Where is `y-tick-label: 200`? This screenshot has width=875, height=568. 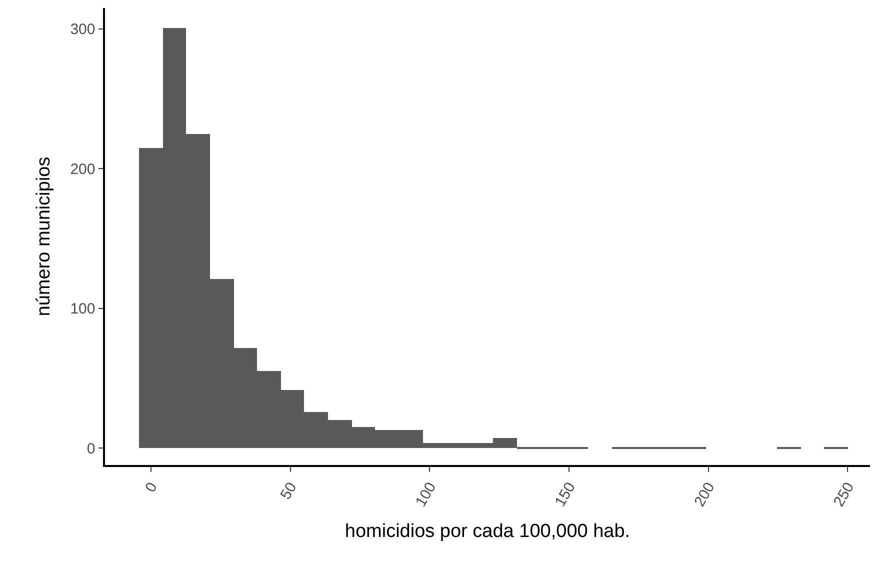 y-tick-label: 200 is located at coordinates (83, 169).